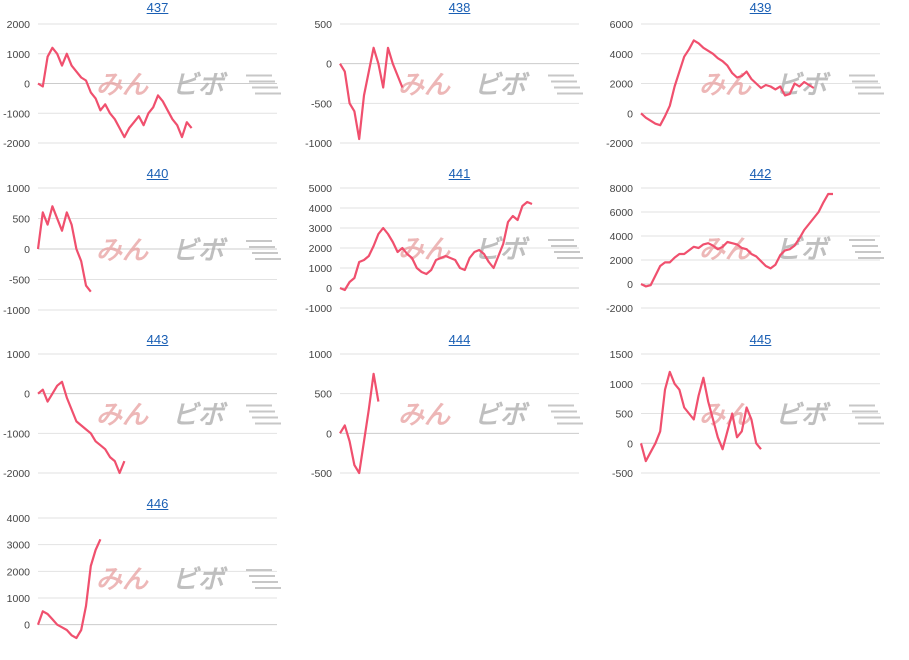  I want to click on chart-svg: 500 0 -500 -1000 みん ビボ, so click(444, 84).